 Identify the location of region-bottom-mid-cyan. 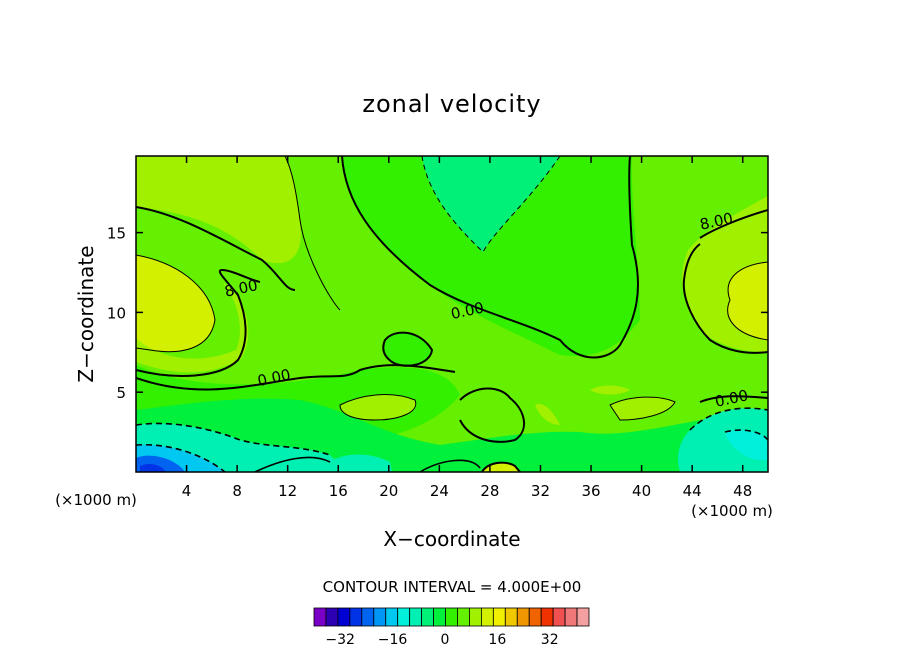
(361, 463).